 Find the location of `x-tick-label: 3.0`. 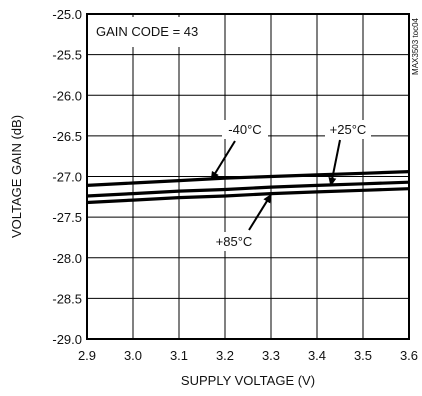

x-tick-label: 3.0 is located at coordinates (133, 355).